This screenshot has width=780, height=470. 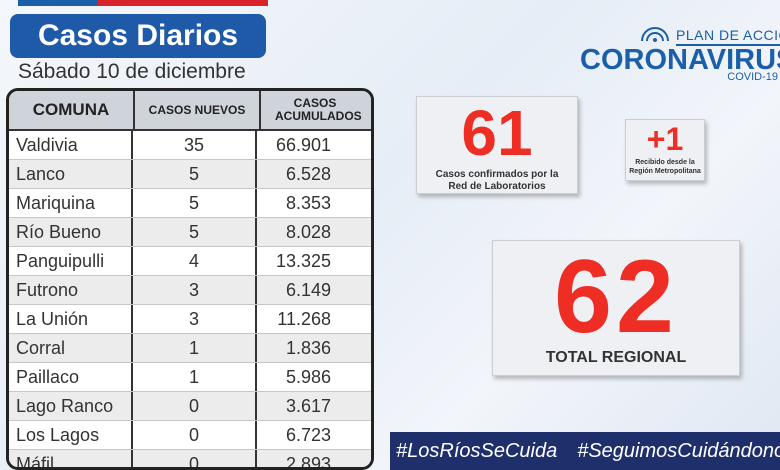 What do you see at coordinates (195, 145) in the screenshot?
I see `cell-casos-nuevos: 35` at bounding box center [195, 145].